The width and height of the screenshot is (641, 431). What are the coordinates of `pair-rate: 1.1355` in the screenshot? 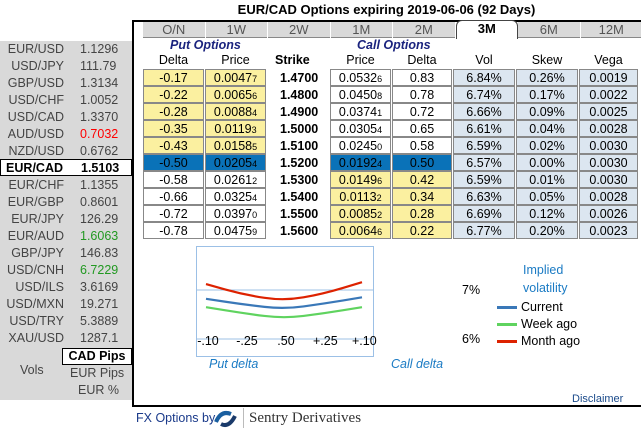 It's located at (99, 185).